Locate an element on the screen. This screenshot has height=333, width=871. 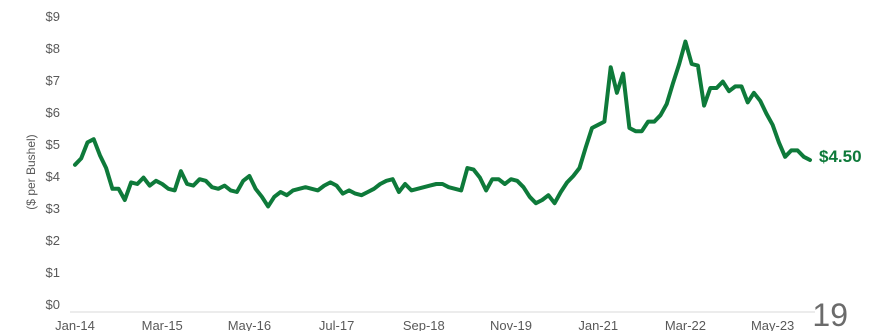
y-tick-label: $7 is located at coordinates (53, 80).